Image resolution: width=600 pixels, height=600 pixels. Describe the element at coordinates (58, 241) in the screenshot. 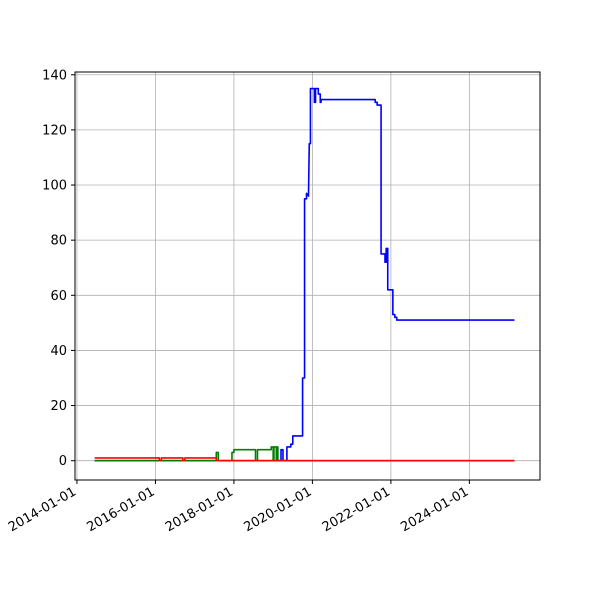

I see `y-tick-label: 80` at that location.